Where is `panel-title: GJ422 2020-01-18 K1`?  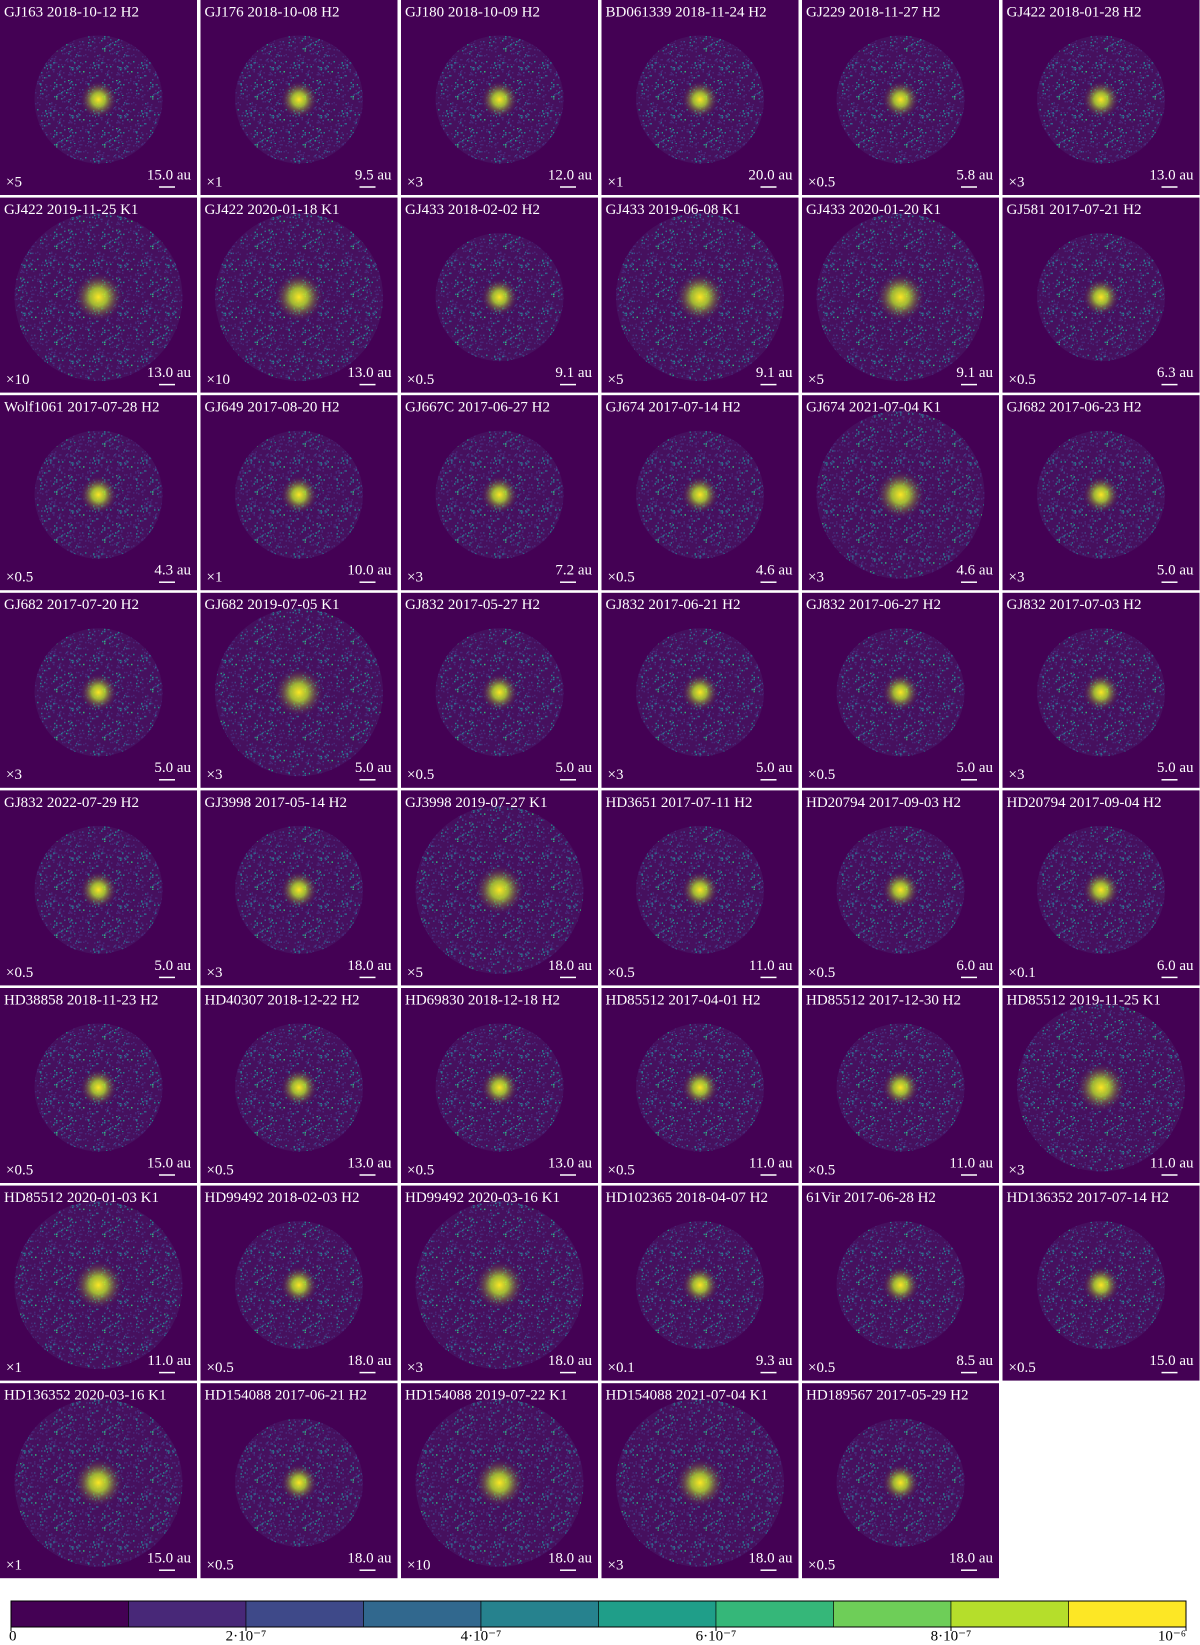
panel-title: GJ422 2020-01-18 K1 is located at coordinates (272, 210).